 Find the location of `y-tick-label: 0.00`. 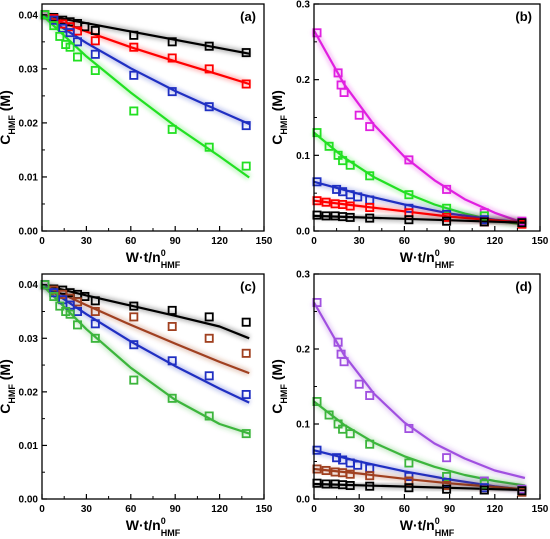

y-tick-label: 0.00 is located at coordinates (29, 232).